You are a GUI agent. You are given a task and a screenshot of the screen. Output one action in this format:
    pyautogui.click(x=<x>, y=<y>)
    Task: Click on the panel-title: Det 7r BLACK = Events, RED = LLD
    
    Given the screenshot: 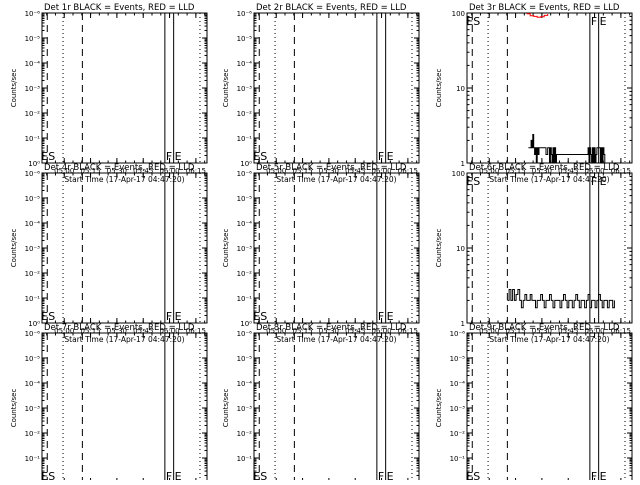 What is the action you would take?
    pyautogui.click(x=119, y=328)
    